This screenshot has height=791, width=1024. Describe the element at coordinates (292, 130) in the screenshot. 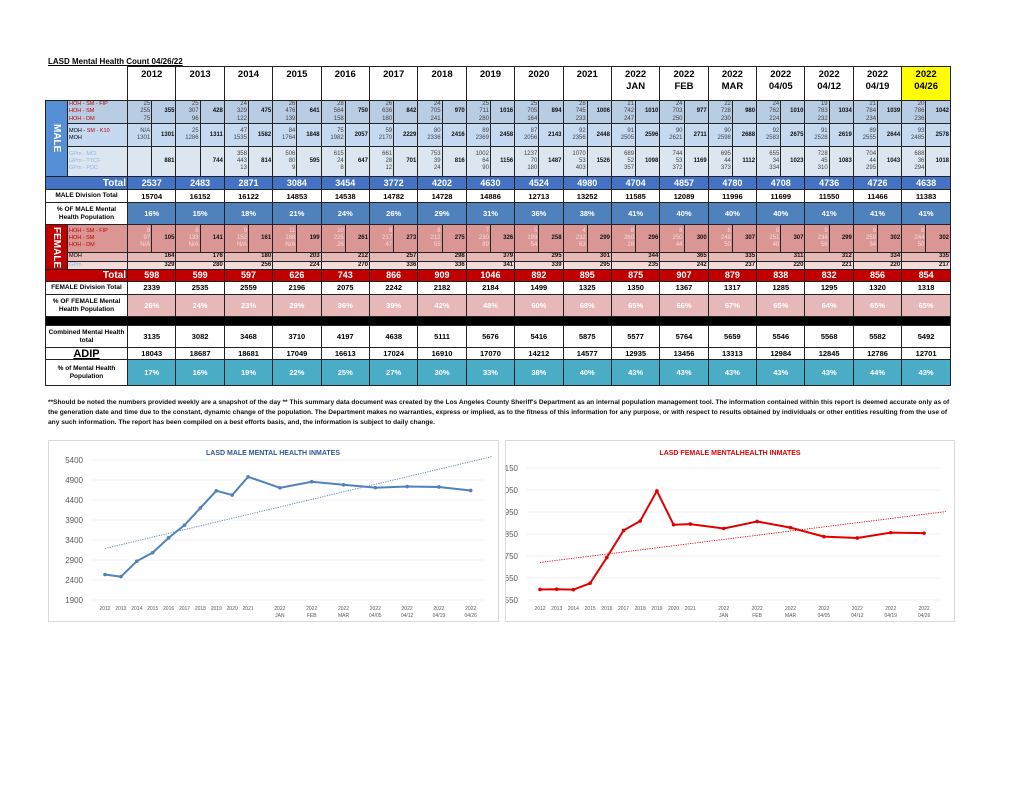

I see `sub-value: 84` at that location.